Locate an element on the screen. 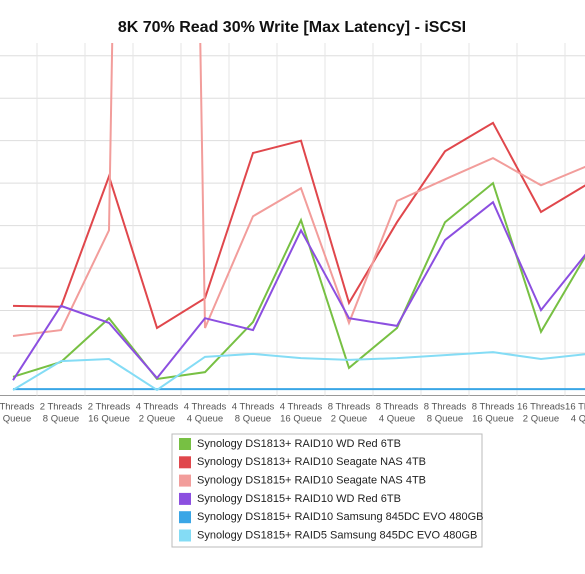  series-line is located at coordinates (298, 371).